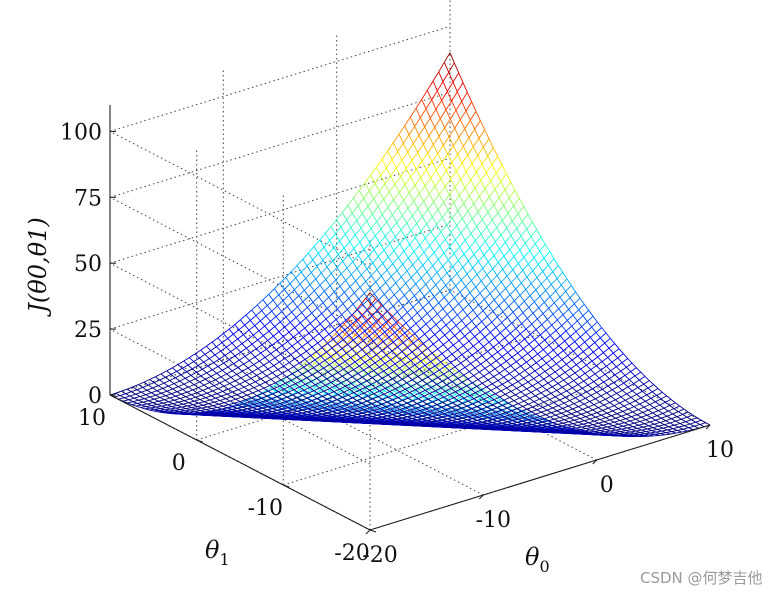 This screenshot has height=596, width=768. I want to click on grid-line, so click(366, 387).